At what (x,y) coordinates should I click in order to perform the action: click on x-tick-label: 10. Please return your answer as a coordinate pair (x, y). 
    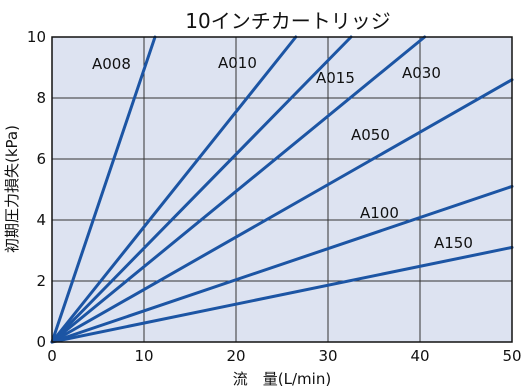
    Looking at the image, I should click on (143, 356).